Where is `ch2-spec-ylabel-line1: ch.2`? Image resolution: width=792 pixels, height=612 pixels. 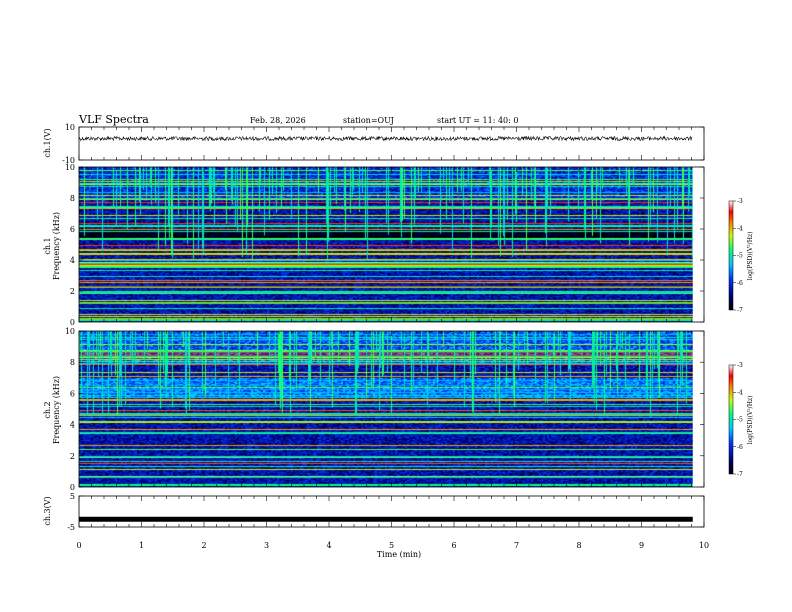
ch2-spec-ylabel-line1: ch.2 is located at coordinates (47, 409).